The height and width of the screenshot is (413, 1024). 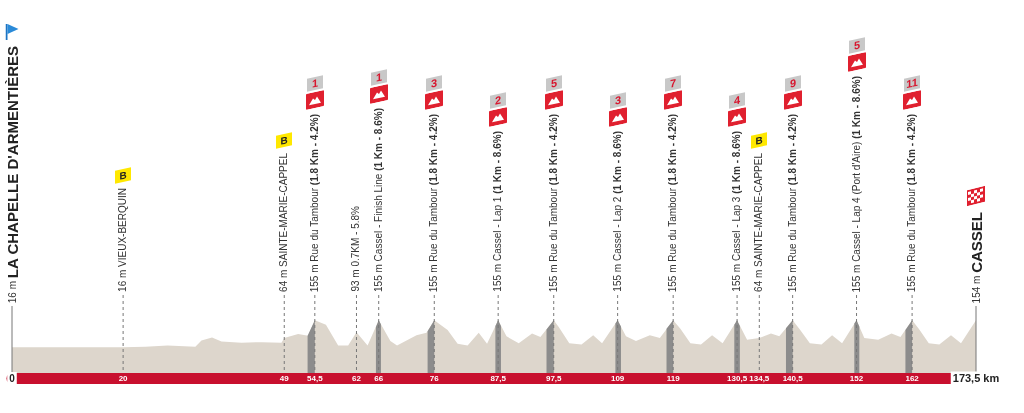 I want to click on ref-line-label: 155 m Cassel - Lap 3 (1 Km - 8.6%), so click(x=737, y=211).